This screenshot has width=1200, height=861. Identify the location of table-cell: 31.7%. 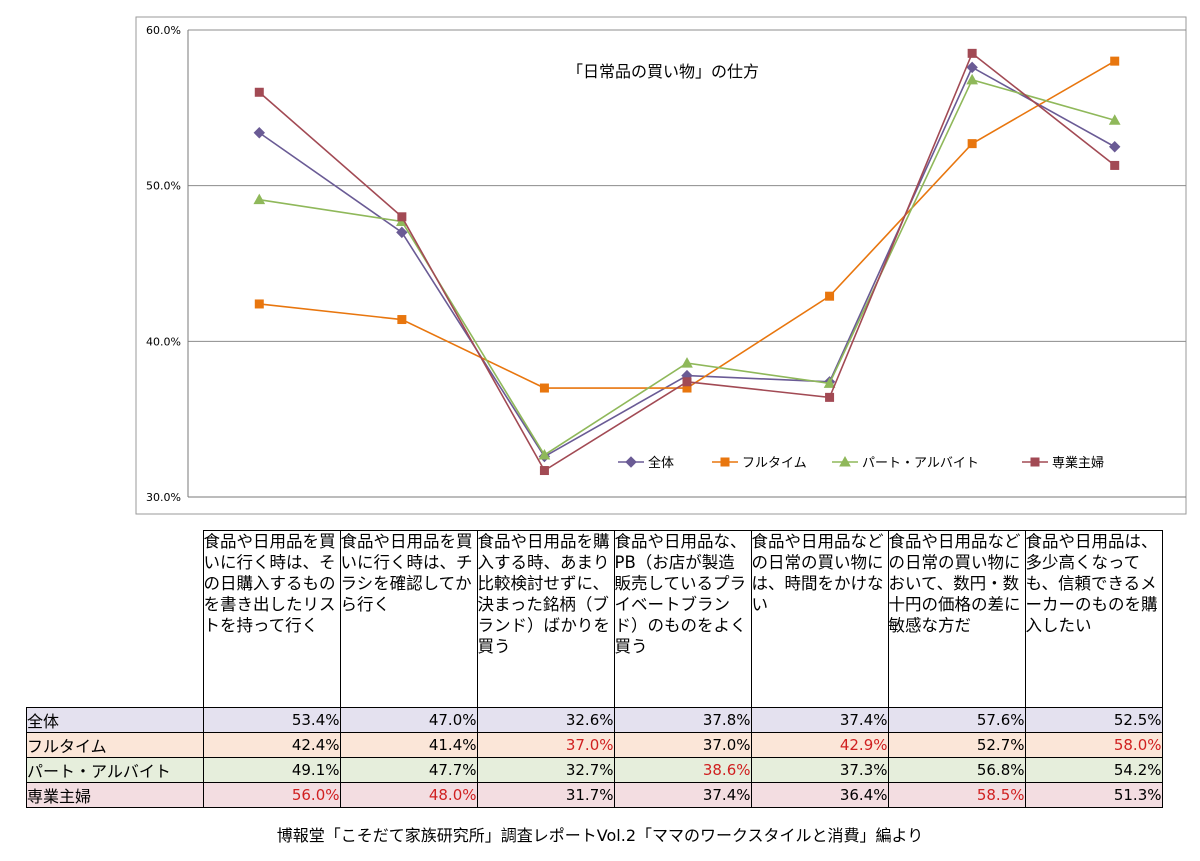
(545, 795).